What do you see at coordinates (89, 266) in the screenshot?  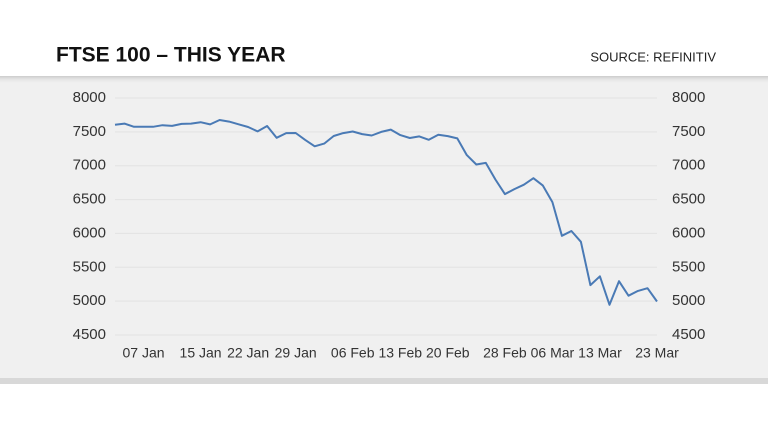 I see `y-tick-label: 5500` at bounding box center [89, 266].